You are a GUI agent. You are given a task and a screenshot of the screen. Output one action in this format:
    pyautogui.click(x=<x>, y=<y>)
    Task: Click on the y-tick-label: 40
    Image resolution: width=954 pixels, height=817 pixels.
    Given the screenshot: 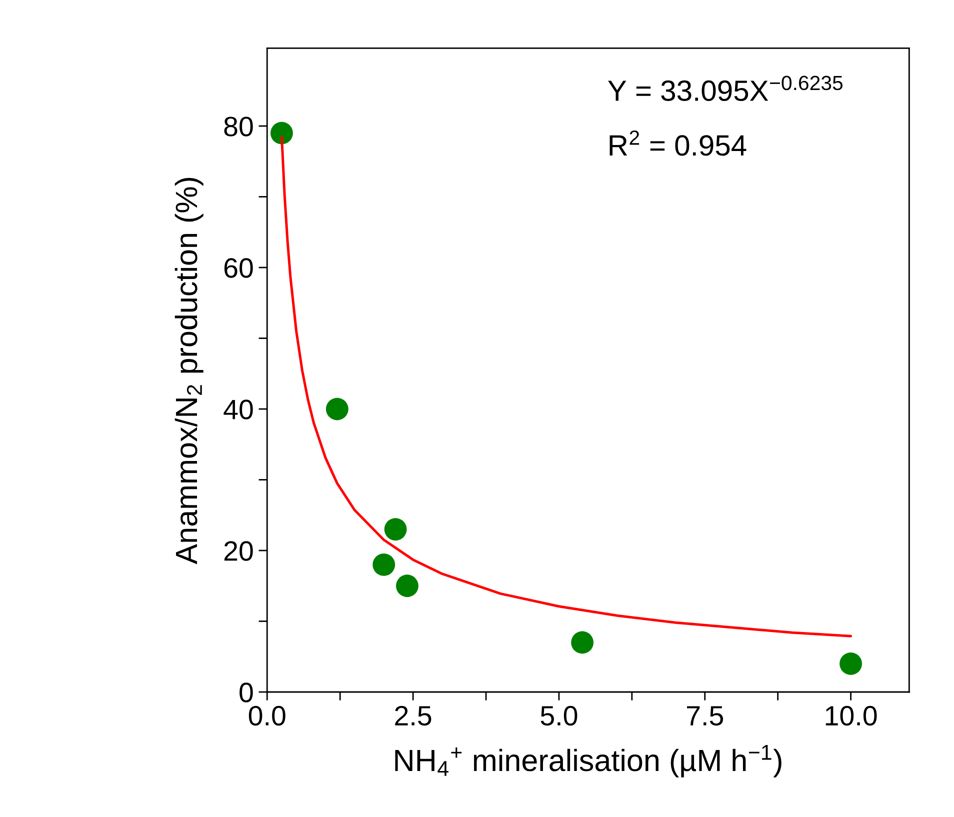 What is the action you would take?
    pyautogui.click(x=238, y=410)
    